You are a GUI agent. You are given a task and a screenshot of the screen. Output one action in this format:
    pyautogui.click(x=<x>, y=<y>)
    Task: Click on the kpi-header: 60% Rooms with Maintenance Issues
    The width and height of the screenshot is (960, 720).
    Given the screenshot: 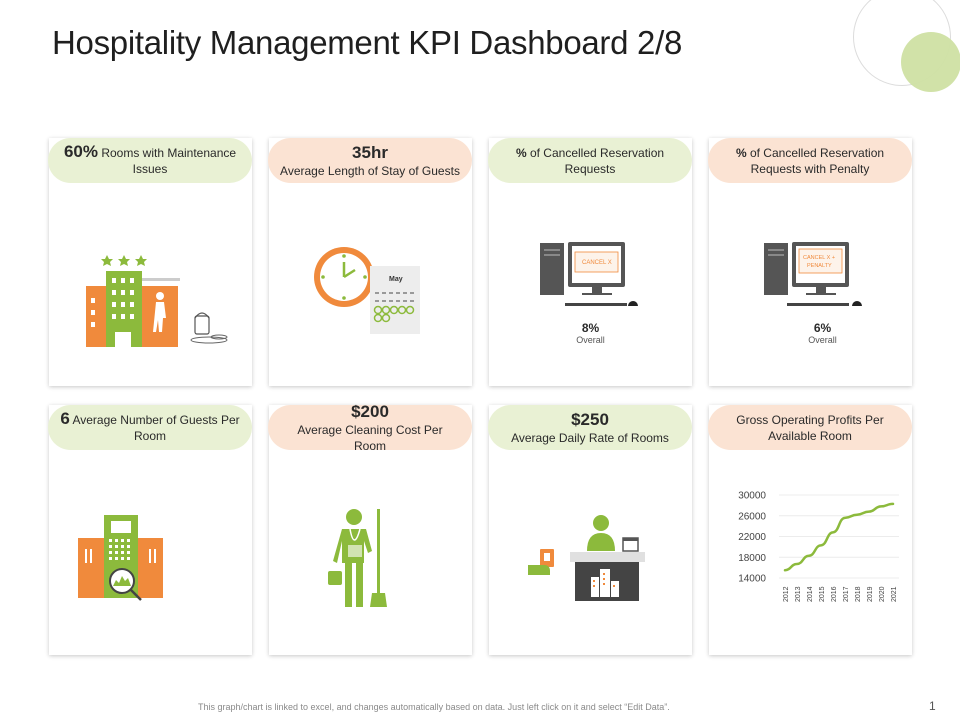 What is the action you would take?
    pyautogui.click(x=150, y=160)
    